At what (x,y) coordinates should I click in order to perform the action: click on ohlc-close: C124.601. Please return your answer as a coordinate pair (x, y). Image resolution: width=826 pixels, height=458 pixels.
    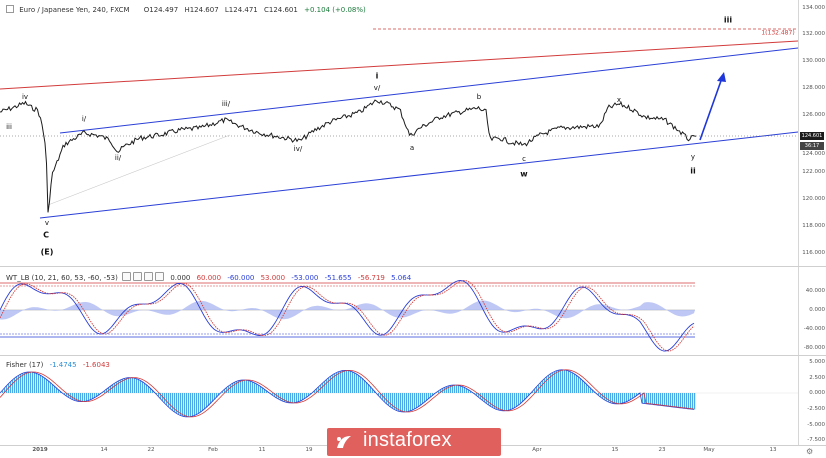
    Looking at the image, I should click on (281, 10).